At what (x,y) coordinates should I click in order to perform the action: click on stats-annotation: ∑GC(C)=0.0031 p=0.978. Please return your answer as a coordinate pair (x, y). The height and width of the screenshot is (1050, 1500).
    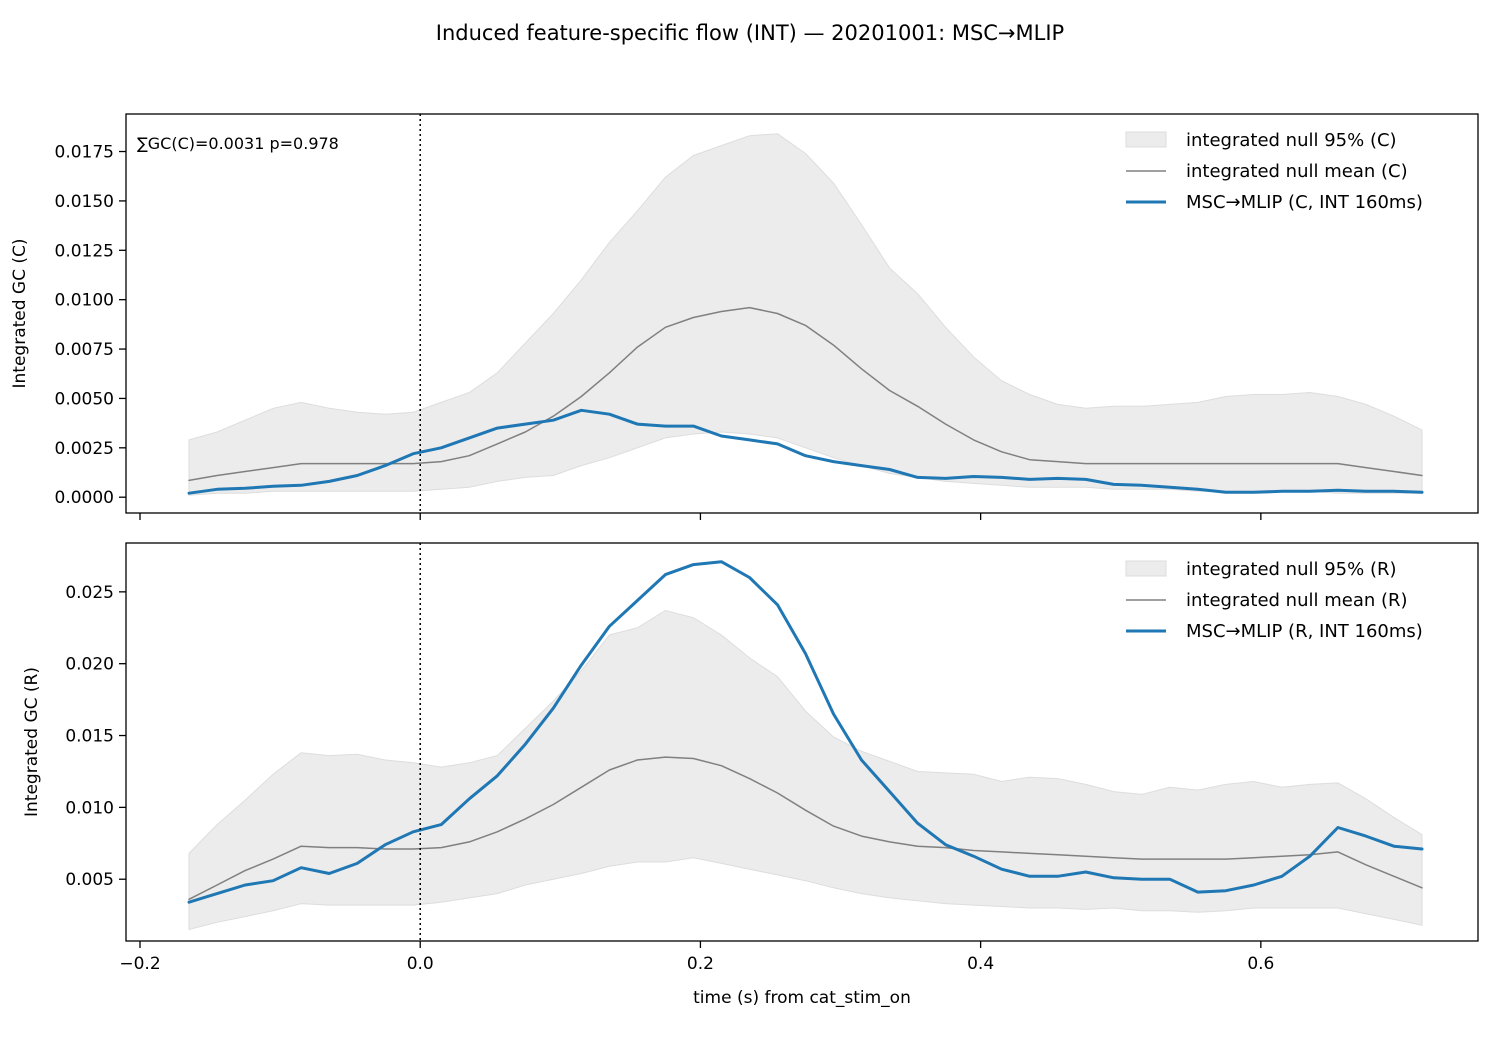
    Looking at the image, I should click on (238, 143).